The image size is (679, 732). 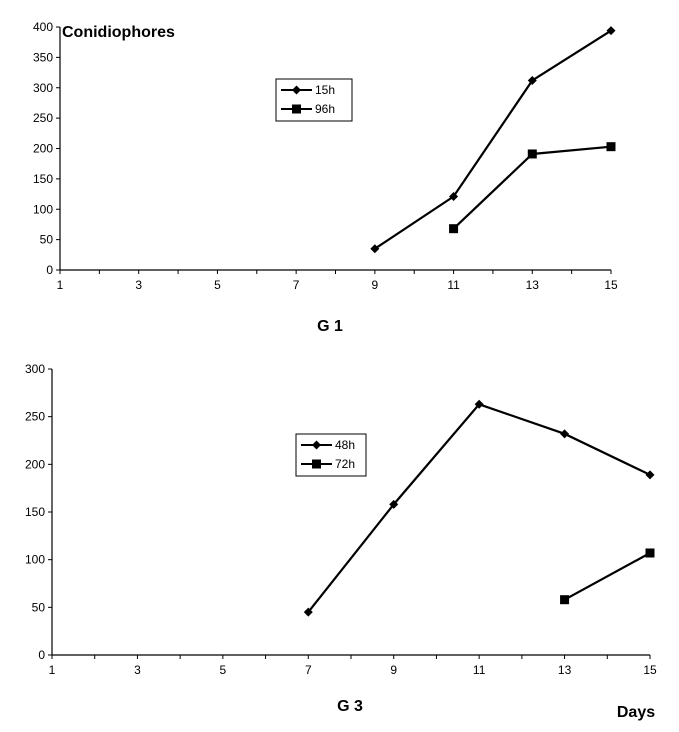 What do you see at coordinates (118, 32) in the screenshot?
I see `y-axis-label: Conidiophores` at bounding box center [118, 32].